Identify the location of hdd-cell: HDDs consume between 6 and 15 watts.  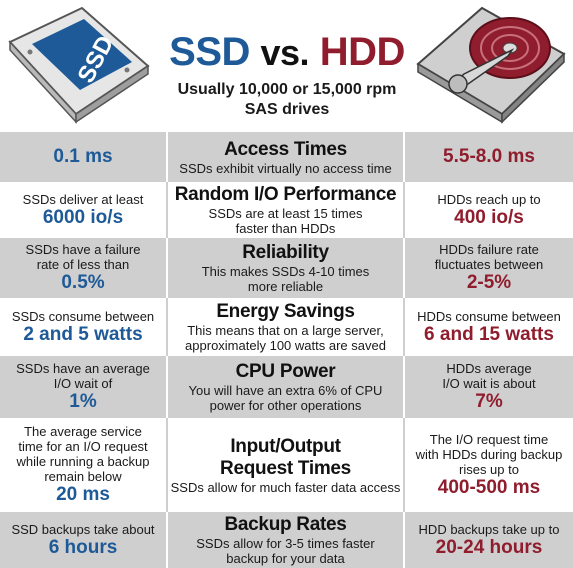
(489, 327).